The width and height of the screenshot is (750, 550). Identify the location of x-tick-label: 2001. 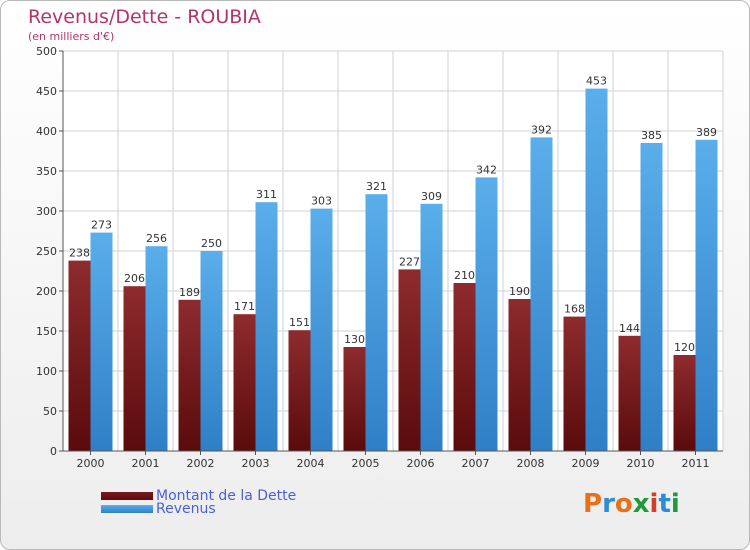
(146, 463).